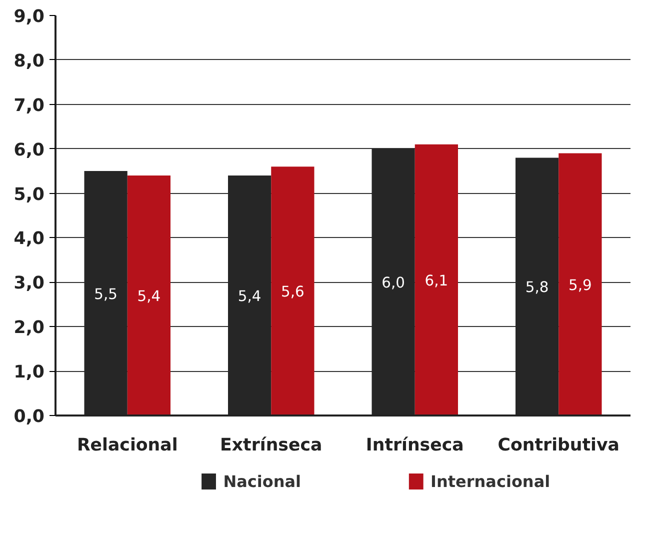 The height and width of the screenshot is (556, 661). Describe the element at coordinates (29, 17) in the screenshot. I see `y-tick-label: 9,0` at that location.